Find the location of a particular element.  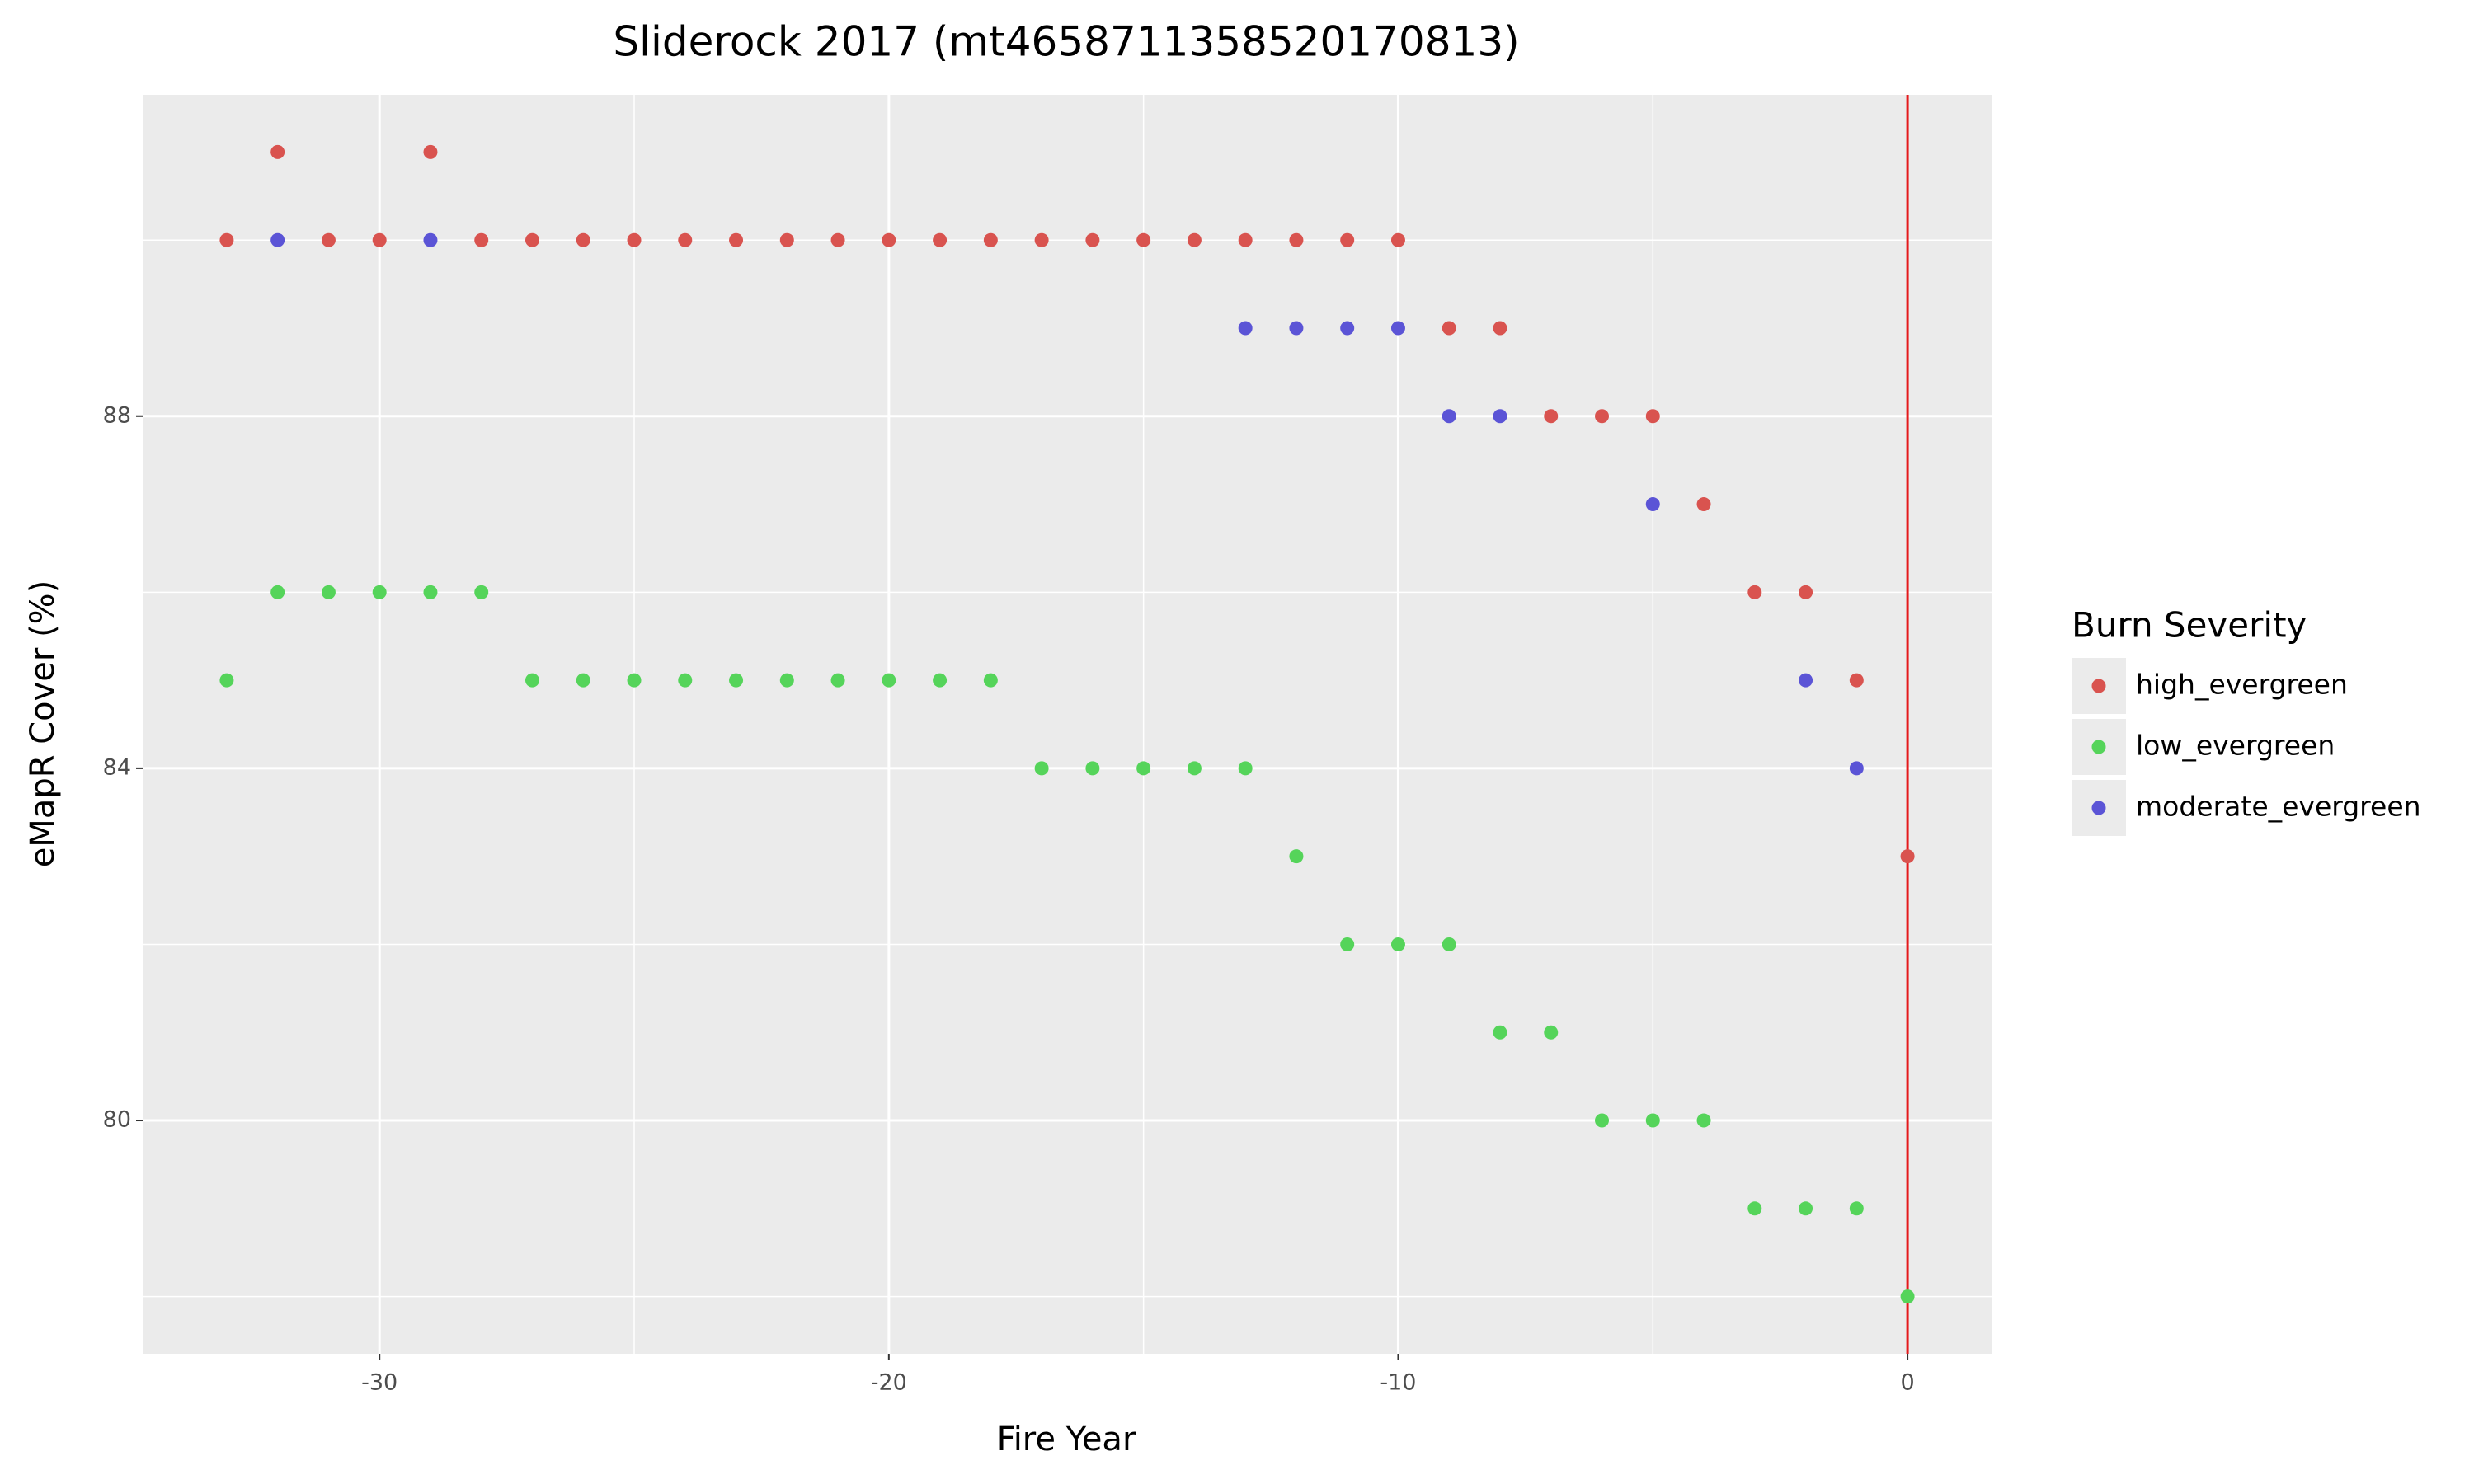

legend-label: moderate_evergreen is located at coordinates (2278, 807).